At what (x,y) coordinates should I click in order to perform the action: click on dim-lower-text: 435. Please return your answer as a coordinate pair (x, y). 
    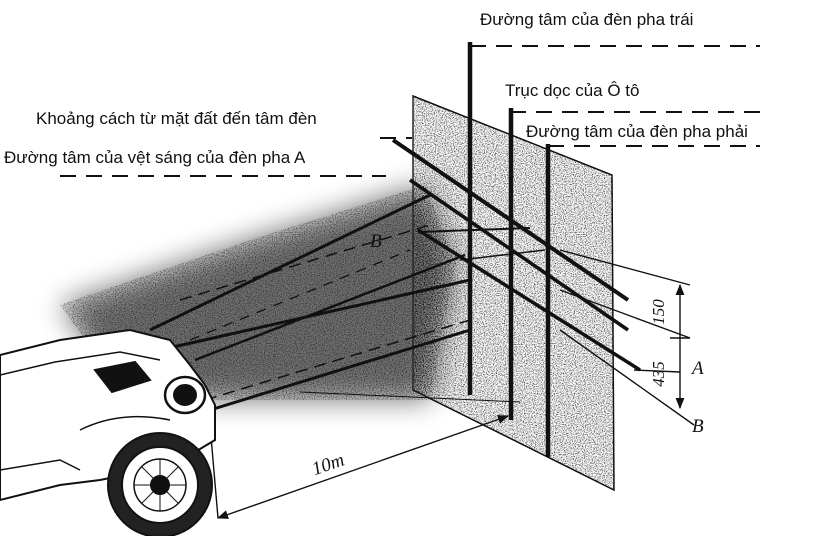
    Looking at the image, I should click on (658, 374).